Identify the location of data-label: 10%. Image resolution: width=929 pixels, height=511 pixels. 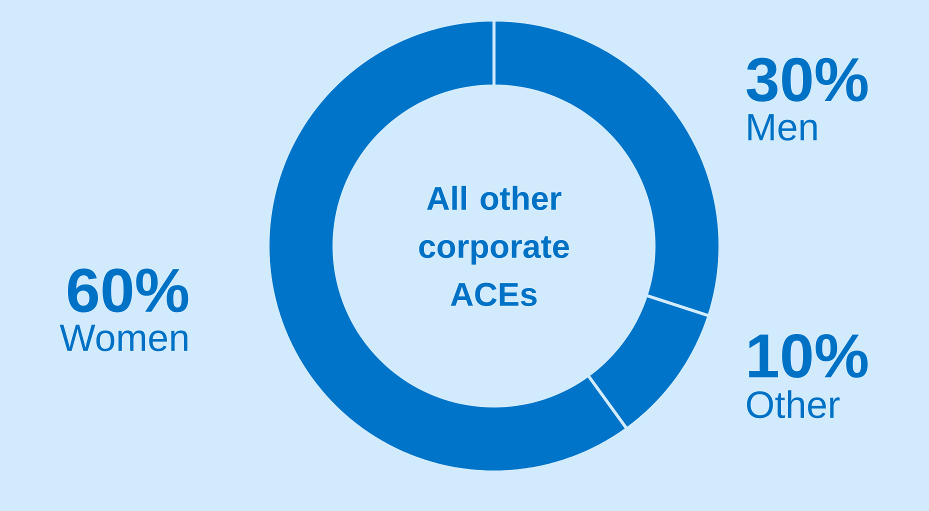
(808, 356).